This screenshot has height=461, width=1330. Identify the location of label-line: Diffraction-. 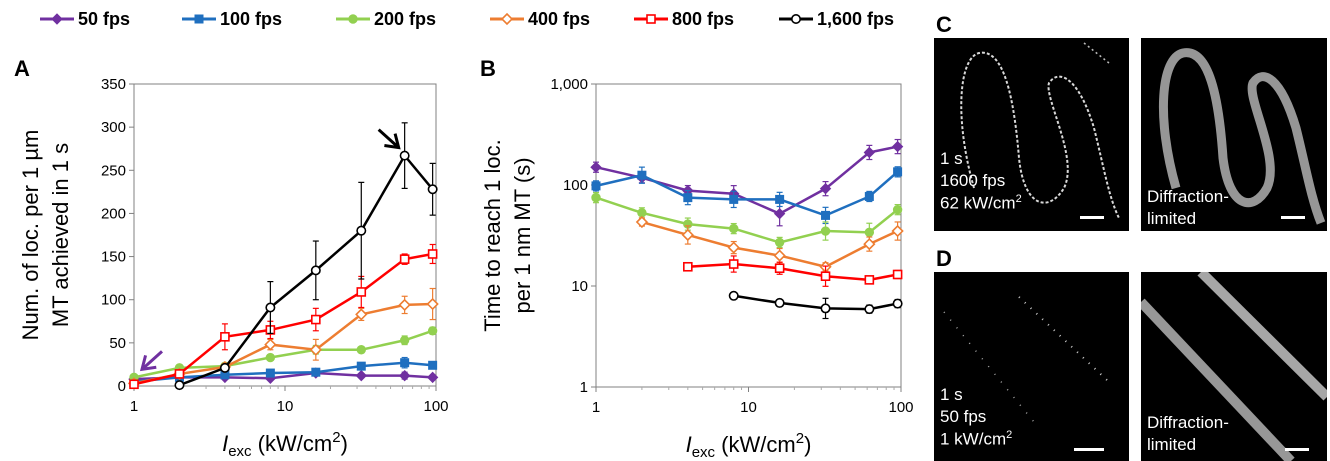
(1188, 422).